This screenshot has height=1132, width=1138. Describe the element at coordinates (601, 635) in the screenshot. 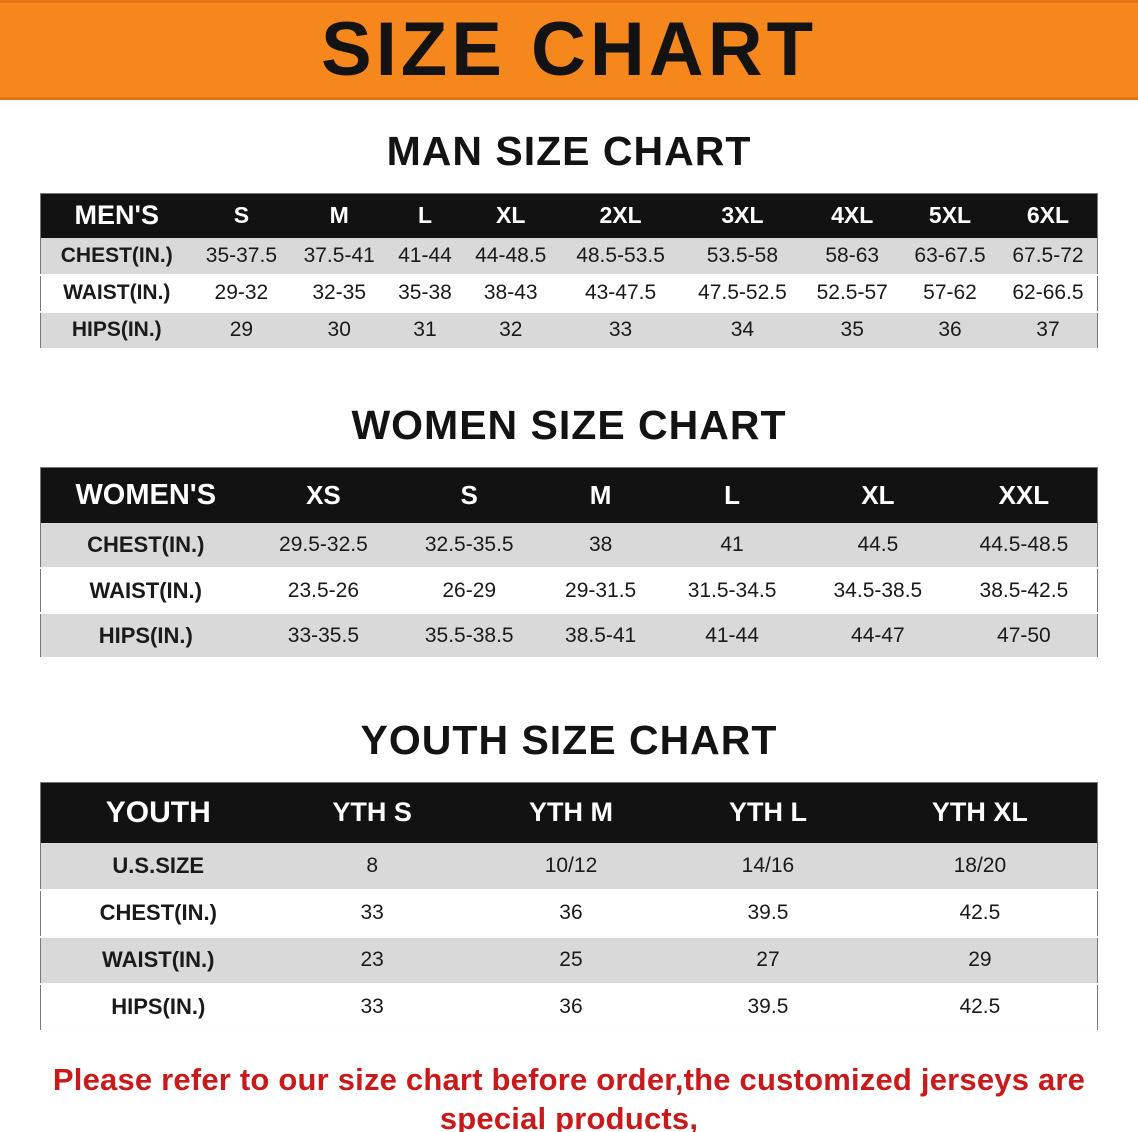

I see `table-cell: 38.5-41` at that location.